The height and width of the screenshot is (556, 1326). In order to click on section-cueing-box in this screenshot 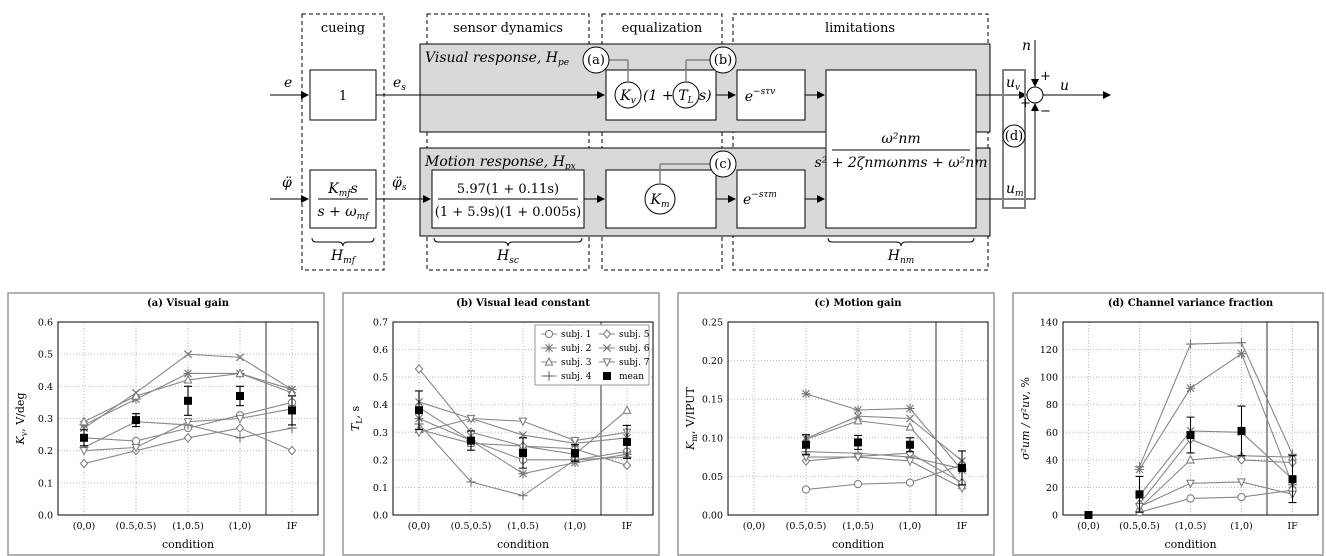, I will do `click(343, 142)`.